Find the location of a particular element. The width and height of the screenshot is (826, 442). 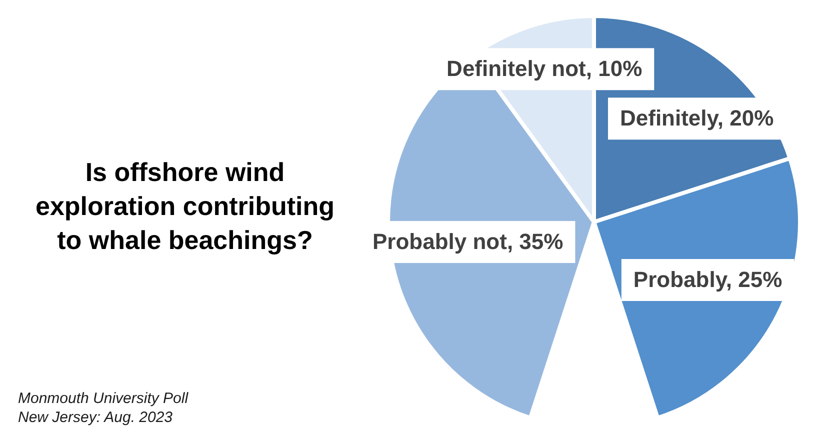

text: Is offshore wind exploration contributing to whale beachings? is located at coordinates (185, 206).